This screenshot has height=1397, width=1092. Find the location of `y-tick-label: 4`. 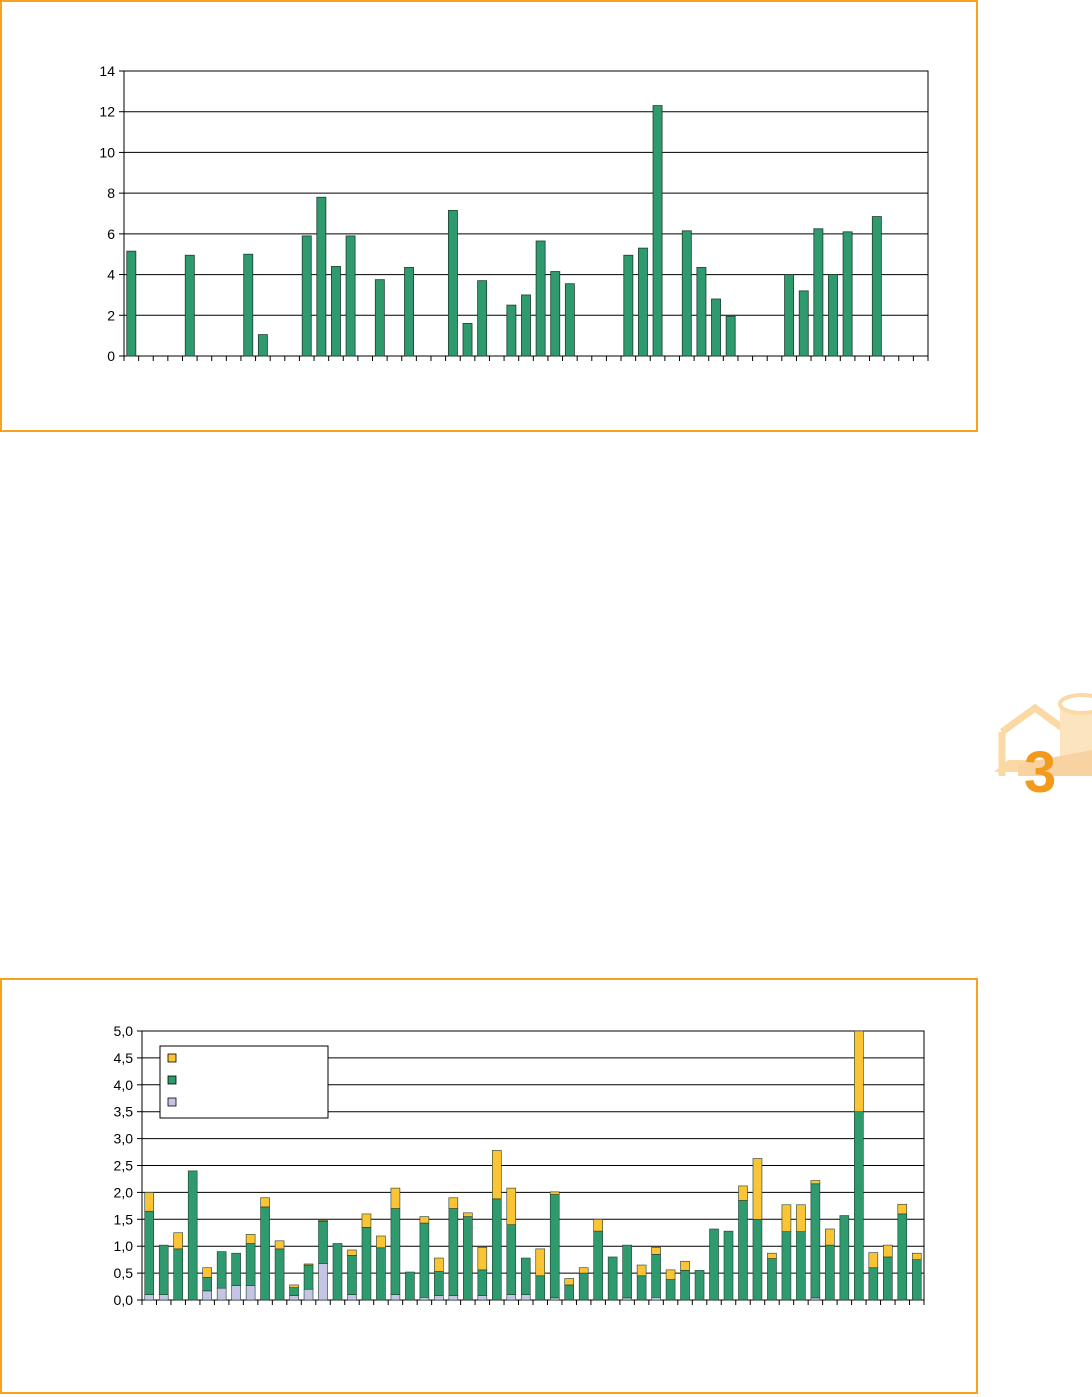

y-tick-label: 4 is located at coordinates (111, 275).